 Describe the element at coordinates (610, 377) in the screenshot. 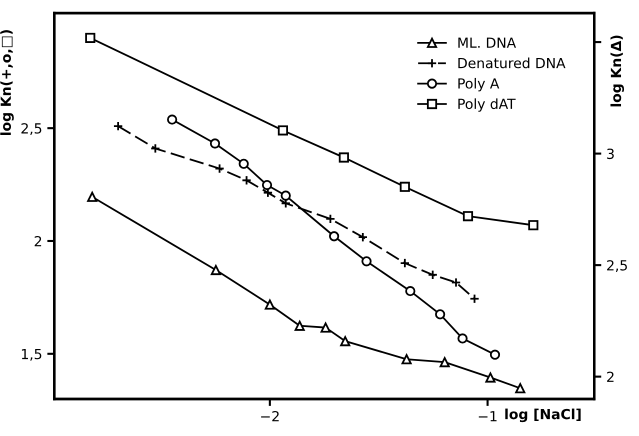

I see `y2-tick-label: 2` at that location.